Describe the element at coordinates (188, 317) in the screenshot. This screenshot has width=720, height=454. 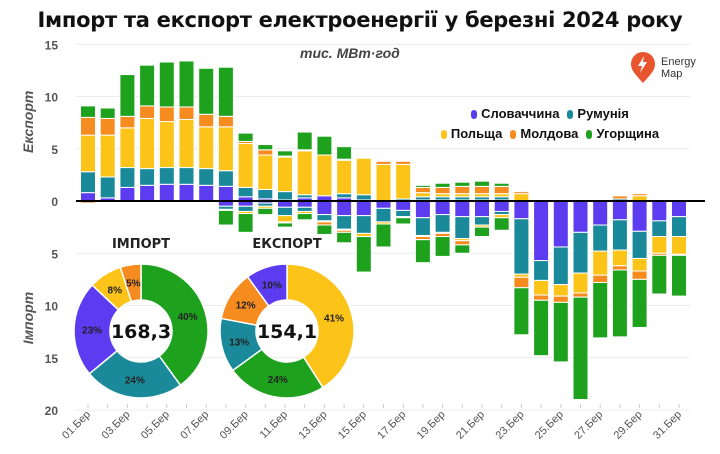
I see `donut-slice-label: 40%` at that location.